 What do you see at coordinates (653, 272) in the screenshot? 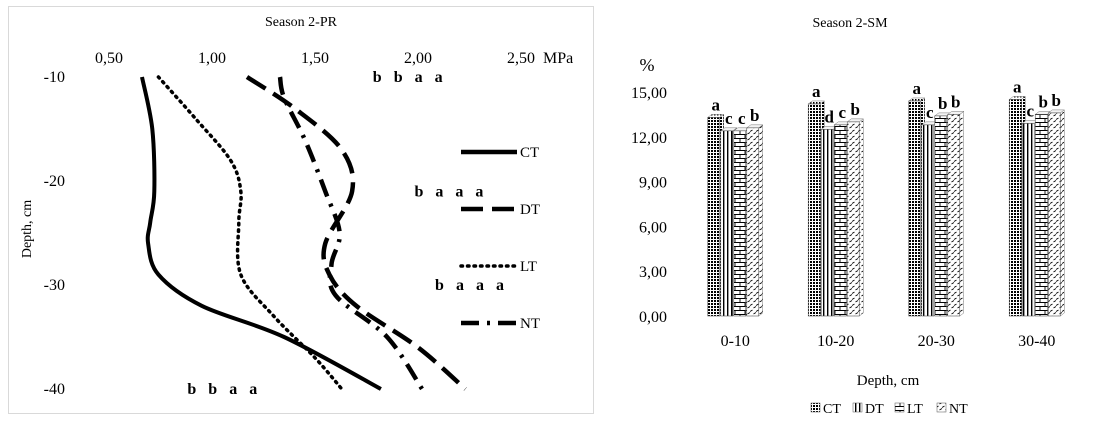
I see `y-tick-label: 3,00` at bounding box center [653, 272].